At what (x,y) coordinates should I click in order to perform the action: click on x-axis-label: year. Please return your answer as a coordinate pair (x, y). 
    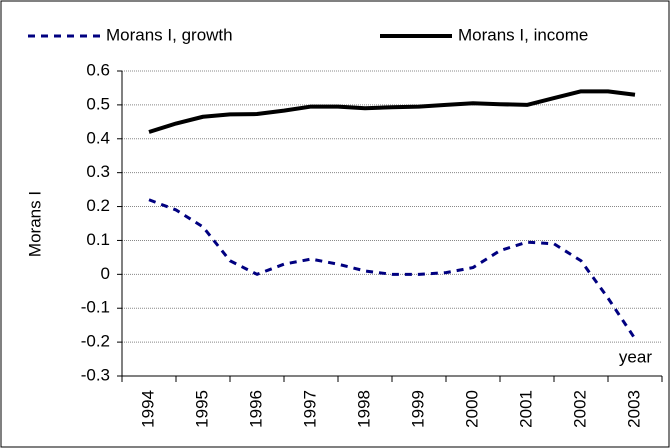
    Looking at the image, I should click on (635, 356).